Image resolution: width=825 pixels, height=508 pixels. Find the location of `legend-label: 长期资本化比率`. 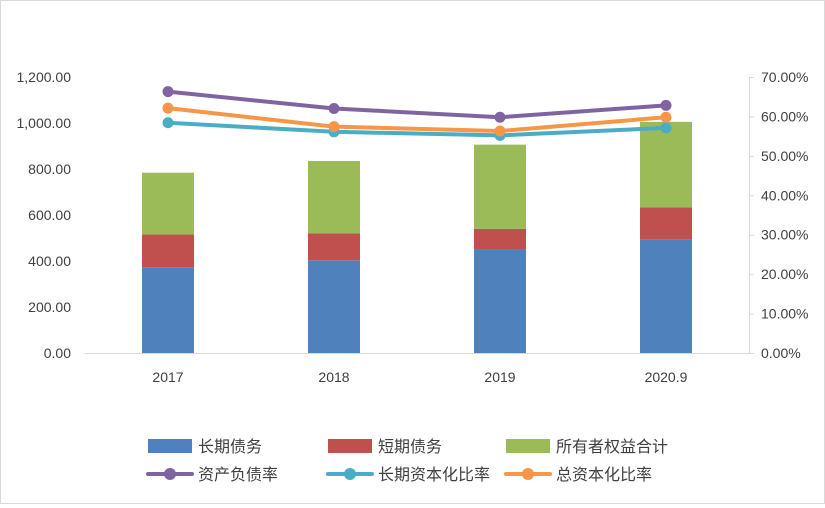

legend-label: 长期资本化比率 is located at coordinates (434, 475).